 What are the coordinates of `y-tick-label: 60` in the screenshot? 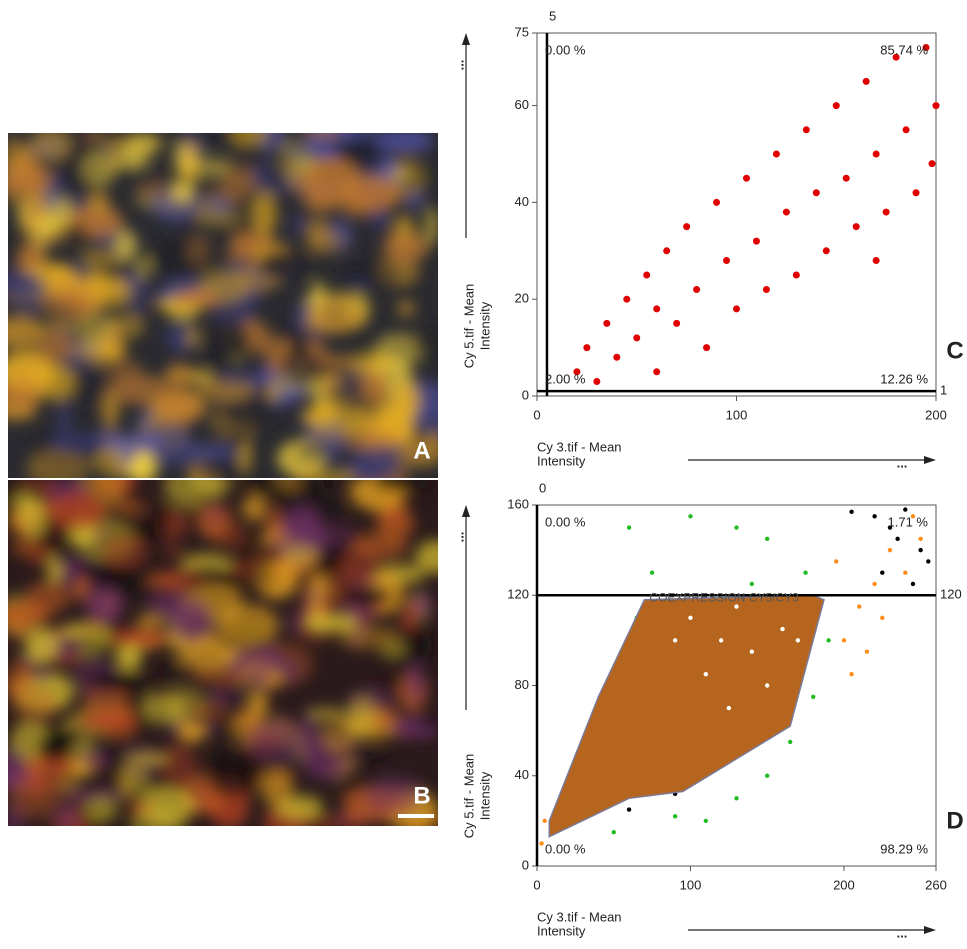 It's located at (522, 104).